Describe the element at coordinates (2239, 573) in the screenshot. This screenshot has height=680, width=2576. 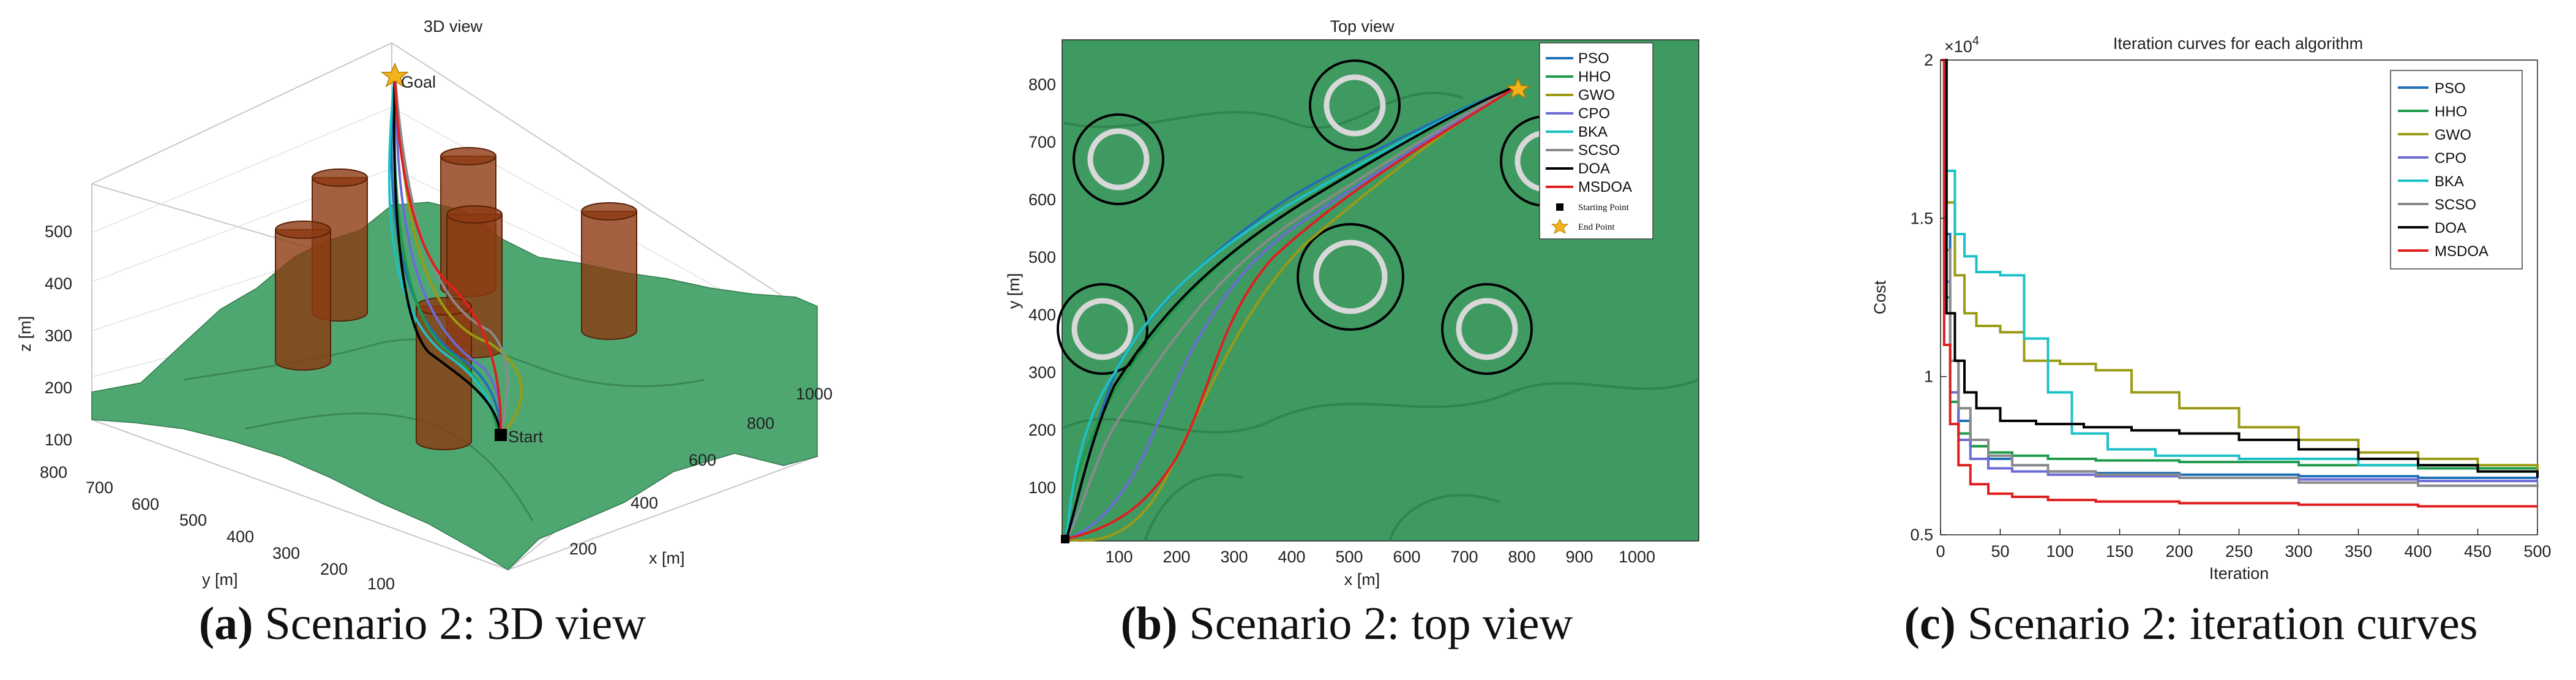
I see `x-axis-label: Iteration` at that location.